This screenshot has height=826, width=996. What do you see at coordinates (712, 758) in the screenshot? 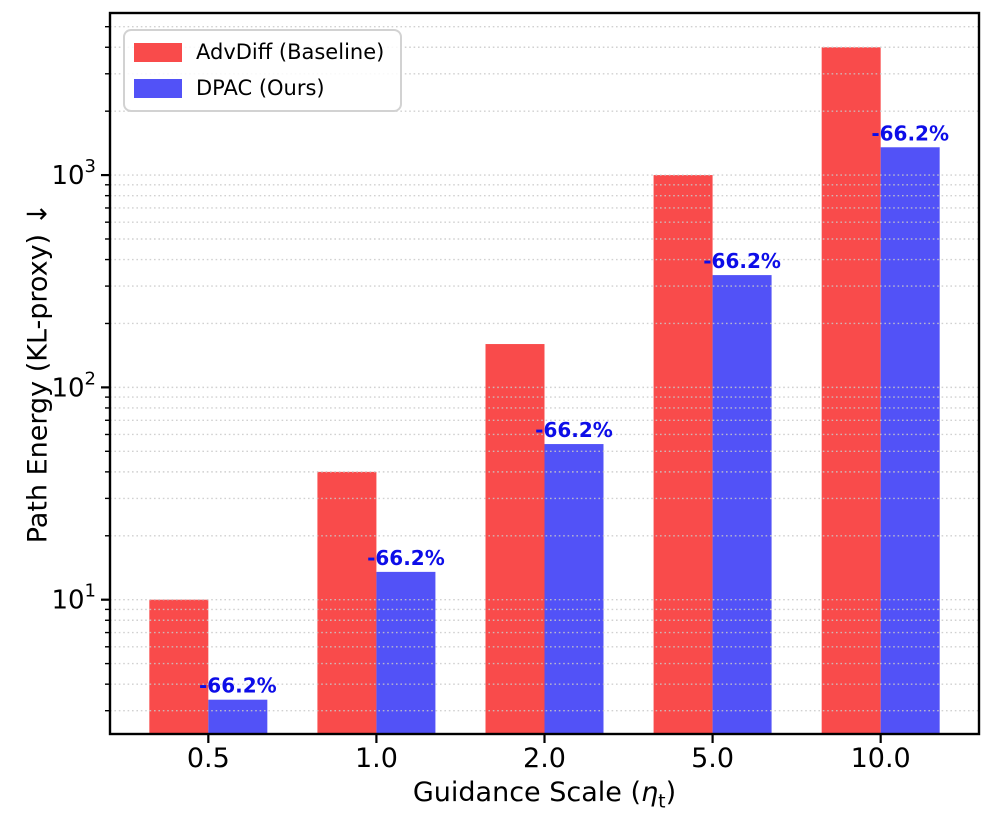
I see `x-tick-label: 5.0` at bounding box center [712, 758].